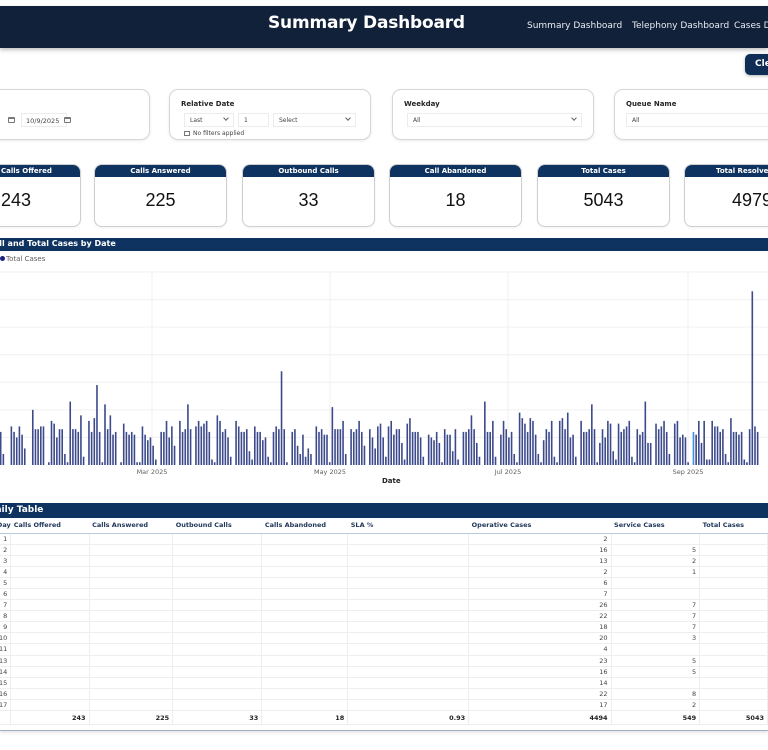  Describe the element at coordinates (751, 26) in the screenshot. I see `nav-cases-dashboard: Cases Dashboard` at that location.